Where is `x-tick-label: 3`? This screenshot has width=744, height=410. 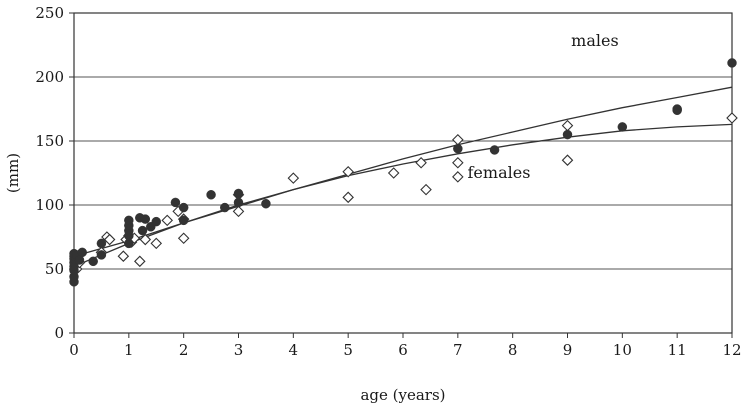 x-tick-label: 3 is located at coordinates (239, 350).